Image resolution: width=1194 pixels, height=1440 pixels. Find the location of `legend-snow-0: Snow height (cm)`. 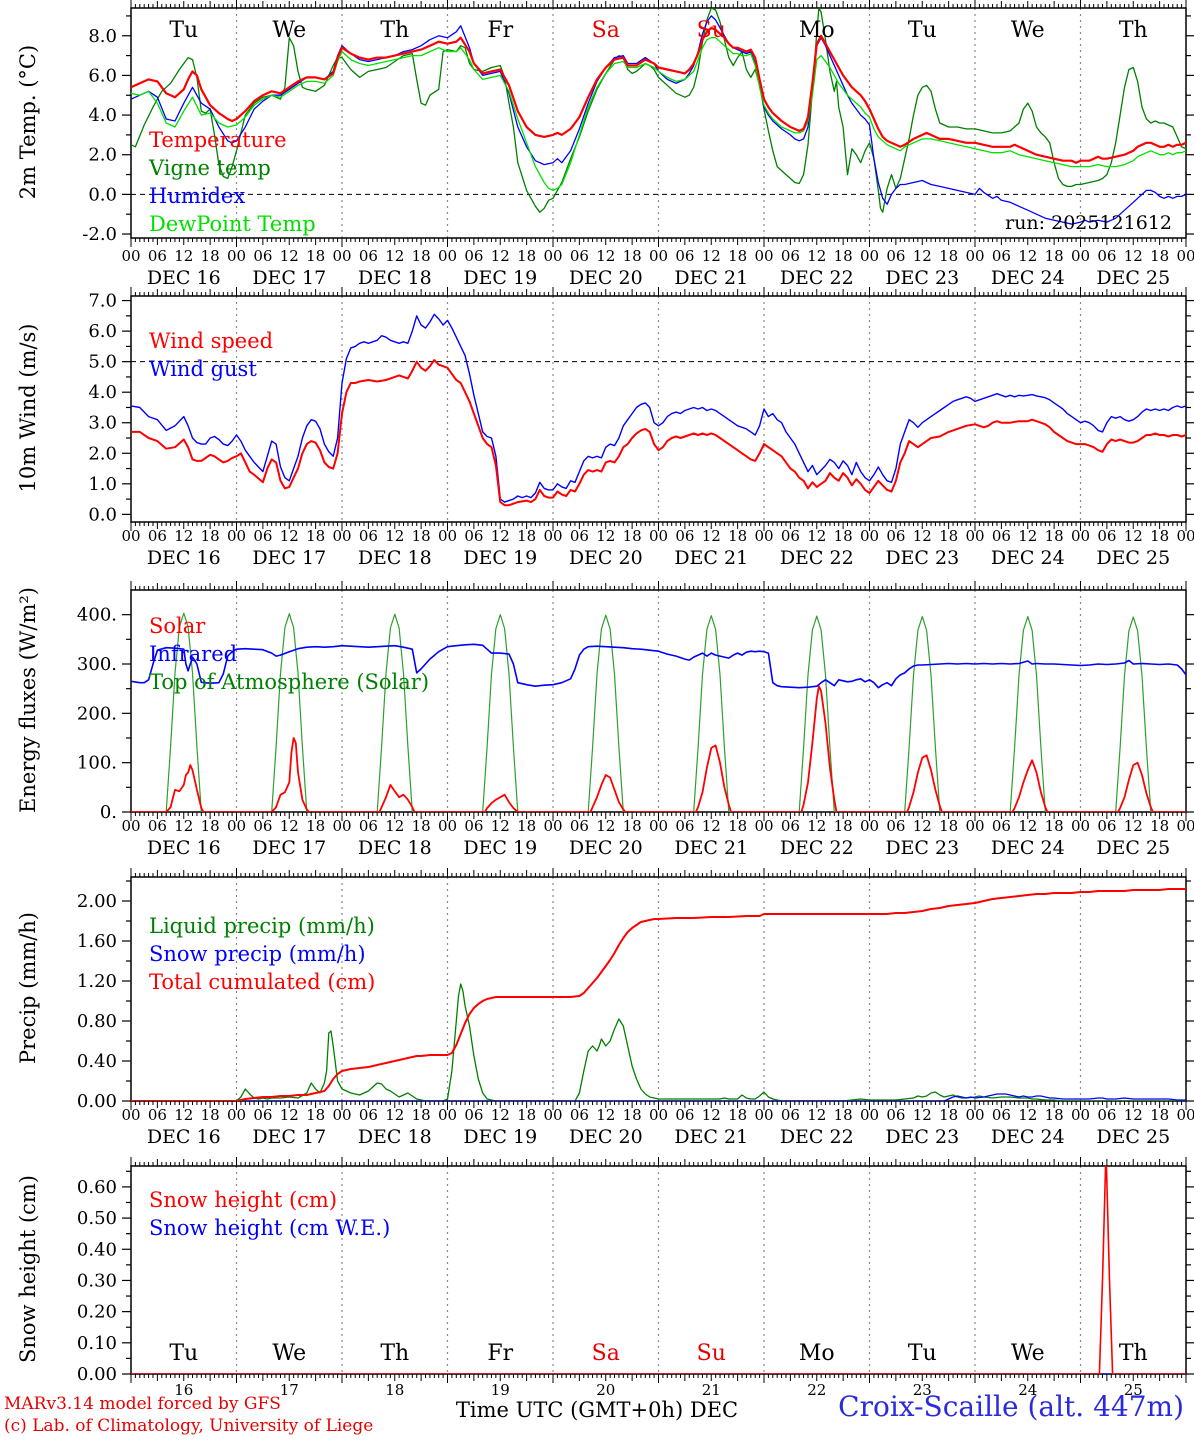

legend-snow-0: Snow height (cm) is located at coordinates (243, 1200).